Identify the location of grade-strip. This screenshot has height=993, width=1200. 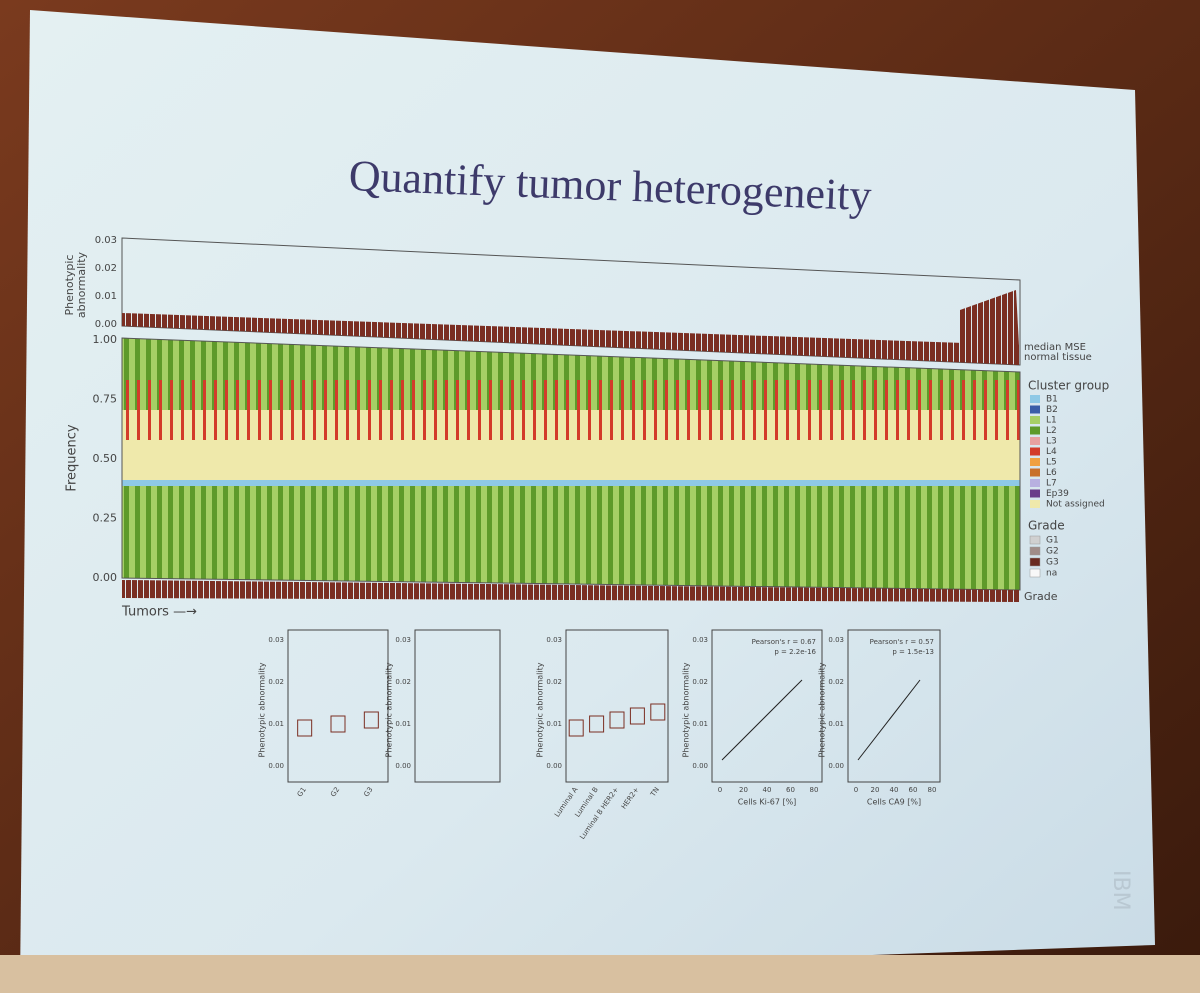
(571, 591).